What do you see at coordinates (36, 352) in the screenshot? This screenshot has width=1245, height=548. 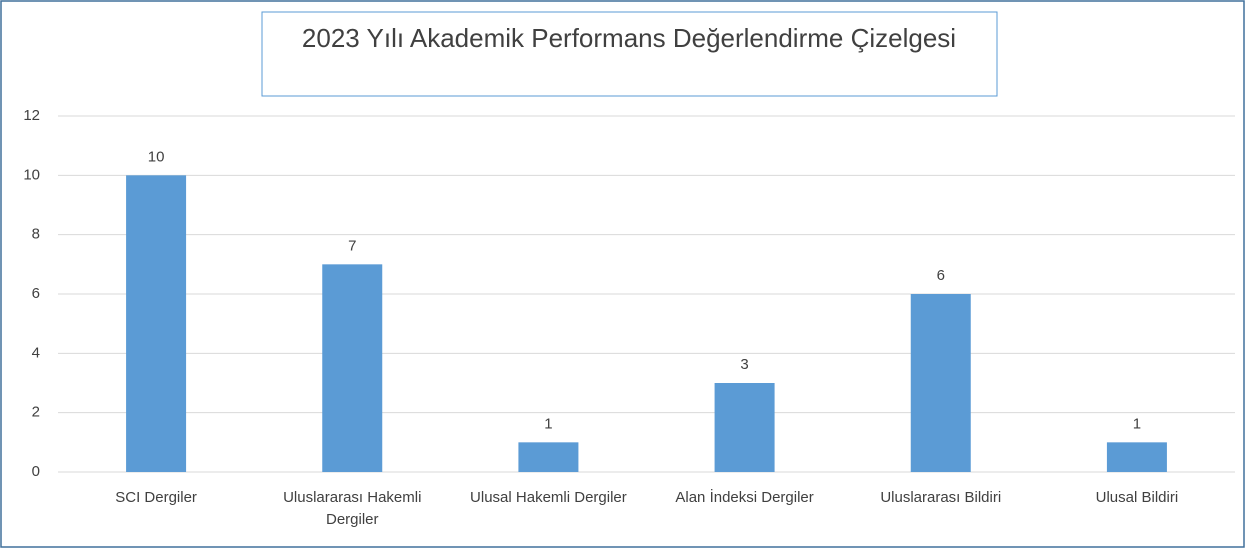 I see `y-tick-label: 4` at bounding box center [36, 352].